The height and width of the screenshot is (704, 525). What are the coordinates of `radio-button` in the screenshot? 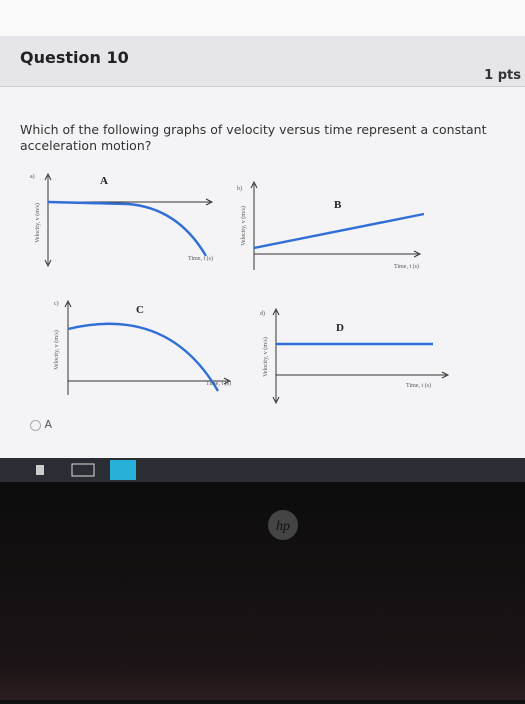 It's located at (35, 425).